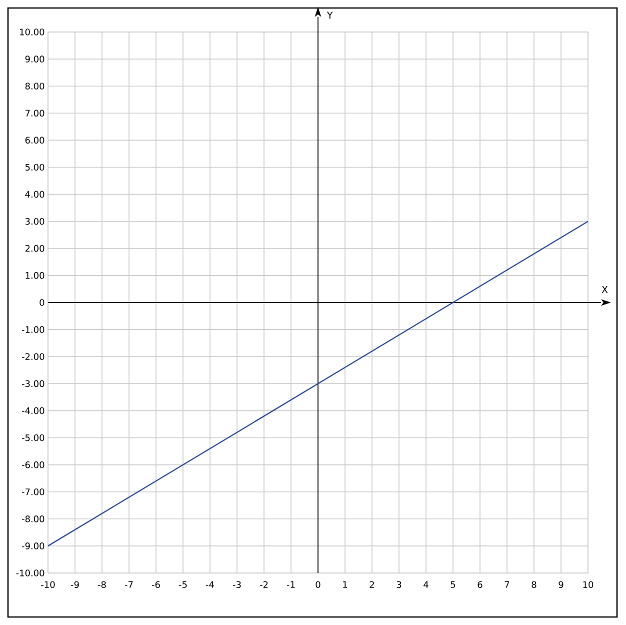 This screenshot has height=625, width=626. What do you see at coordinates (399, 584) in the screenshot?
I see `x-tick-label: 3` at bounding box center [399, 584].